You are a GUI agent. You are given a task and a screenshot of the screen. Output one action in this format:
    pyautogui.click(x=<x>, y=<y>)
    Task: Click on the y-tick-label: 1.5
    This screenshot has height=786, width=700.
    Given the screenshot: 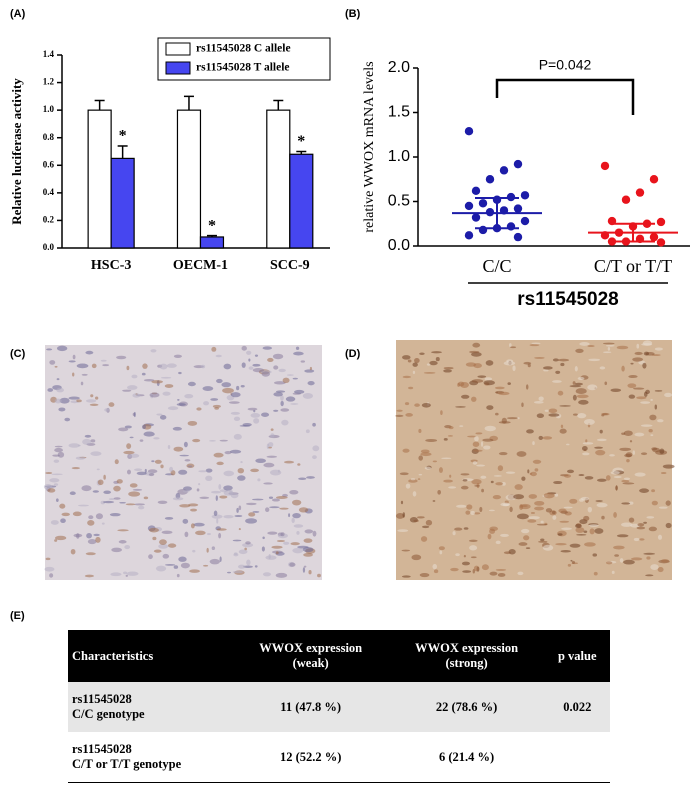 What is the action you would take?
    pyautogui.click(x=399, y=112)
    